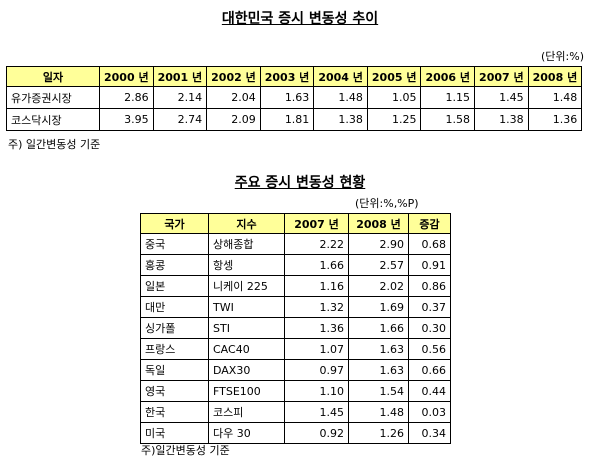 The height and width of the screenshot is (464, 600). Describe the element at coordinates (246, 223) in the screenshot. I see `header-index: 지수` at that location.